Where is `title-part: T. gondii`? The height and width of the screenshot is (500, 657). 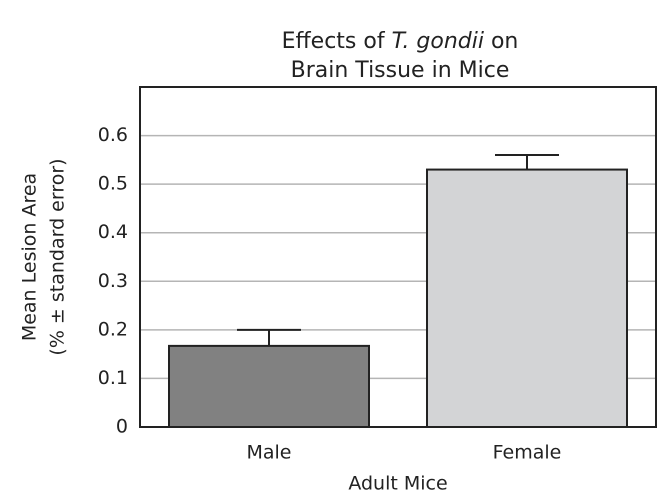
title-part: T. gondii is located at coordinates (438, 41).